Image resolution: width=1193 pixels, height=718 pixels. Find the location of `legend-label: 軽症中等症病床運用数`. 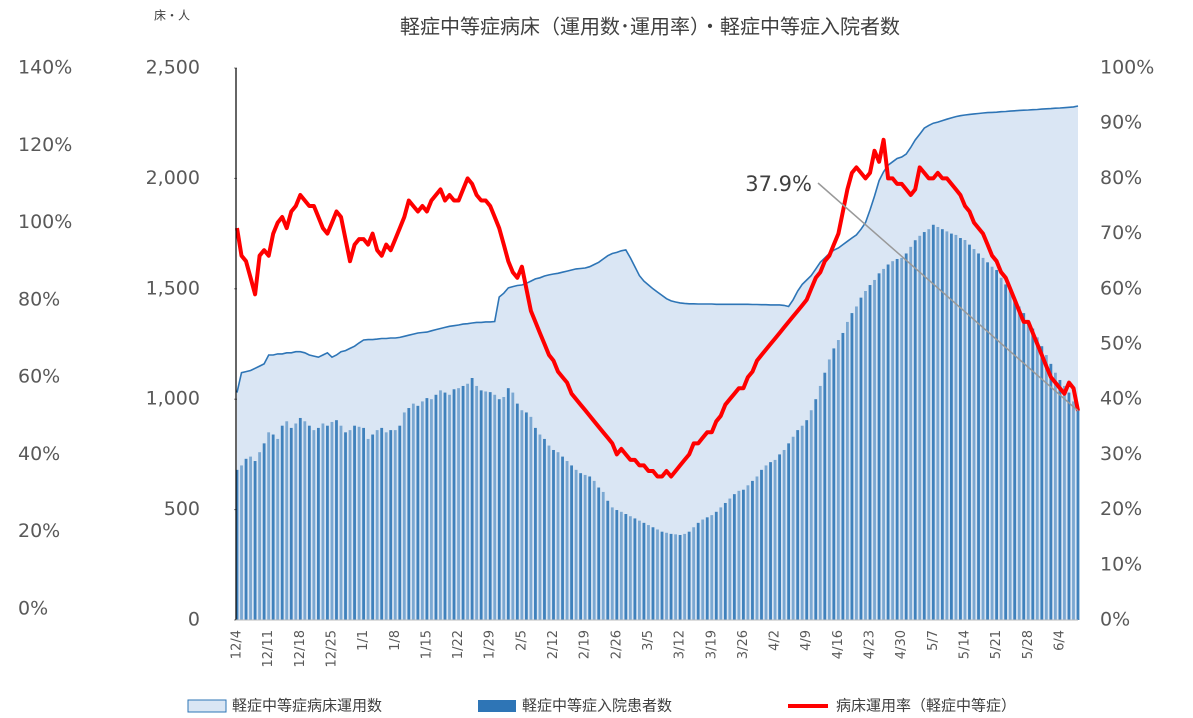

legend-label: 軽症中等症病床運用数 is located at coordinates (307, 706).